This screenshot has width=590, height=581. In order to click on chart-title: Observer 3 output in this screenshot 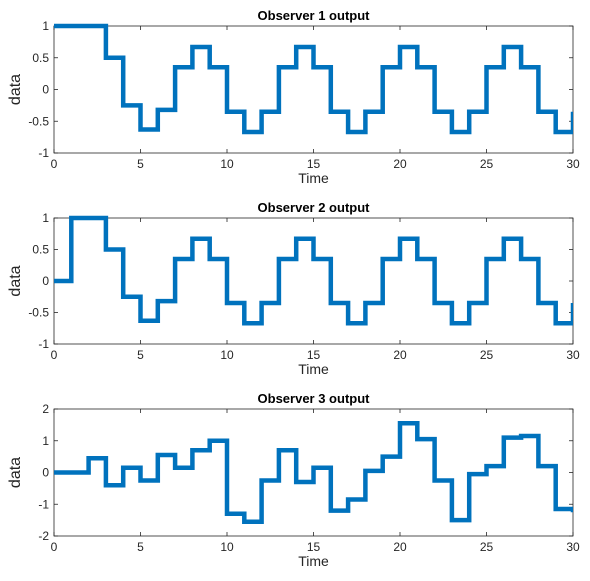, I will do `click(314, 398)`.